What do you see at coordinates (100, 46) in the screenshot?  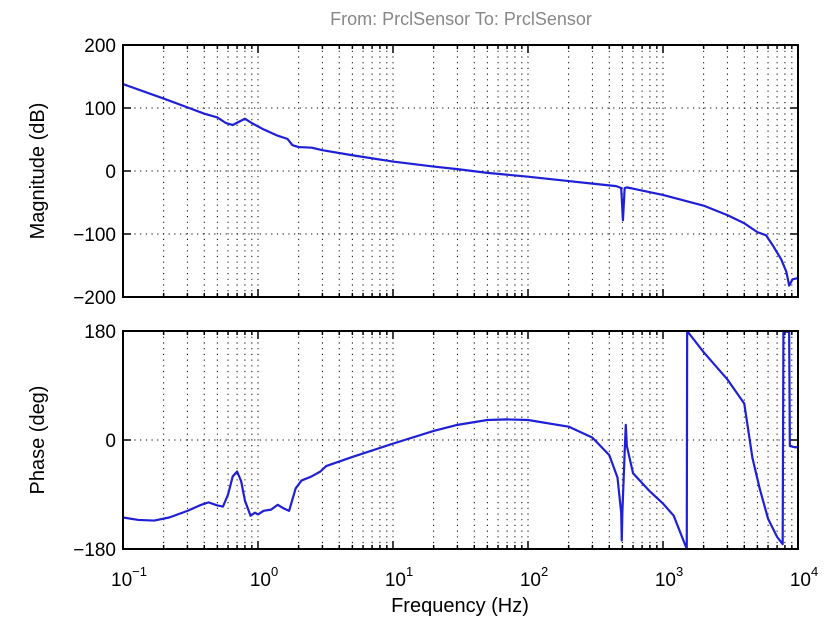 I see `magnitude-y-tick-label: 200` at bounding box center [100, 46].